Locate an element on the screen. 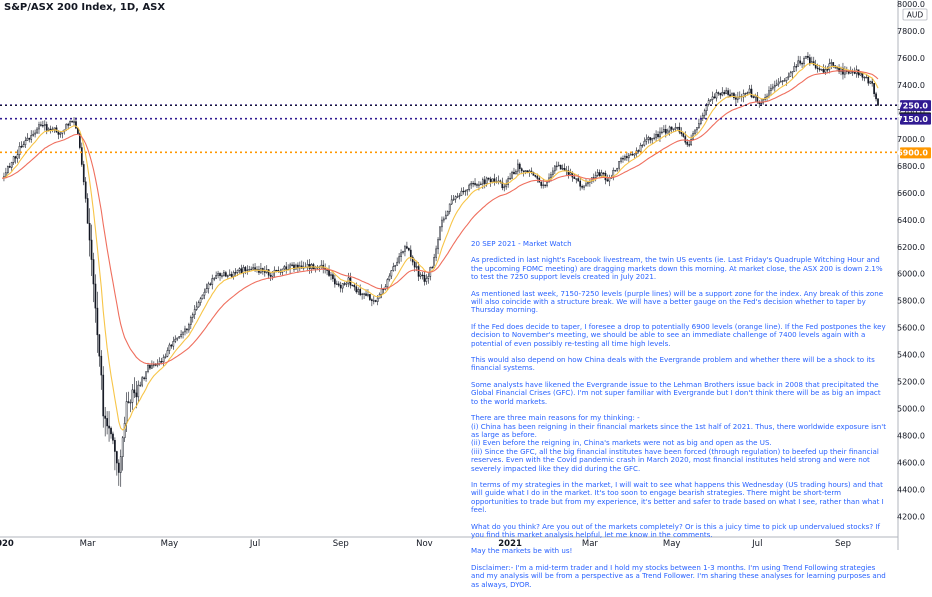 The image size is (932, 597). time-tick-label: Sep is located at coordinates (341, 544).